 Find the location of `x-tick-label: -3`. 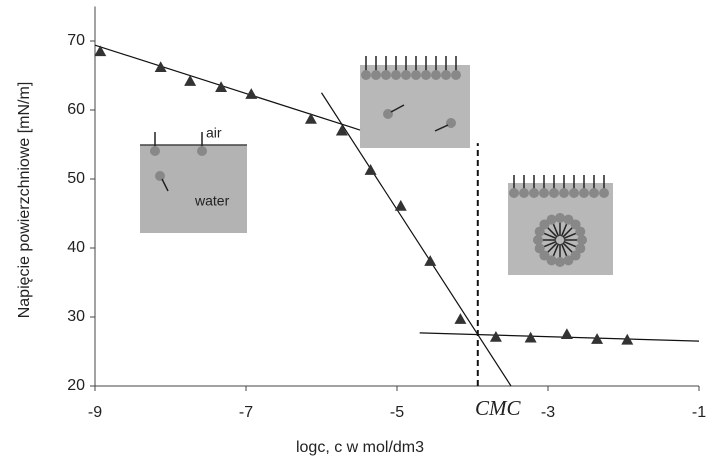

x-tick-label: -3 is located at coordinates (548, 412).